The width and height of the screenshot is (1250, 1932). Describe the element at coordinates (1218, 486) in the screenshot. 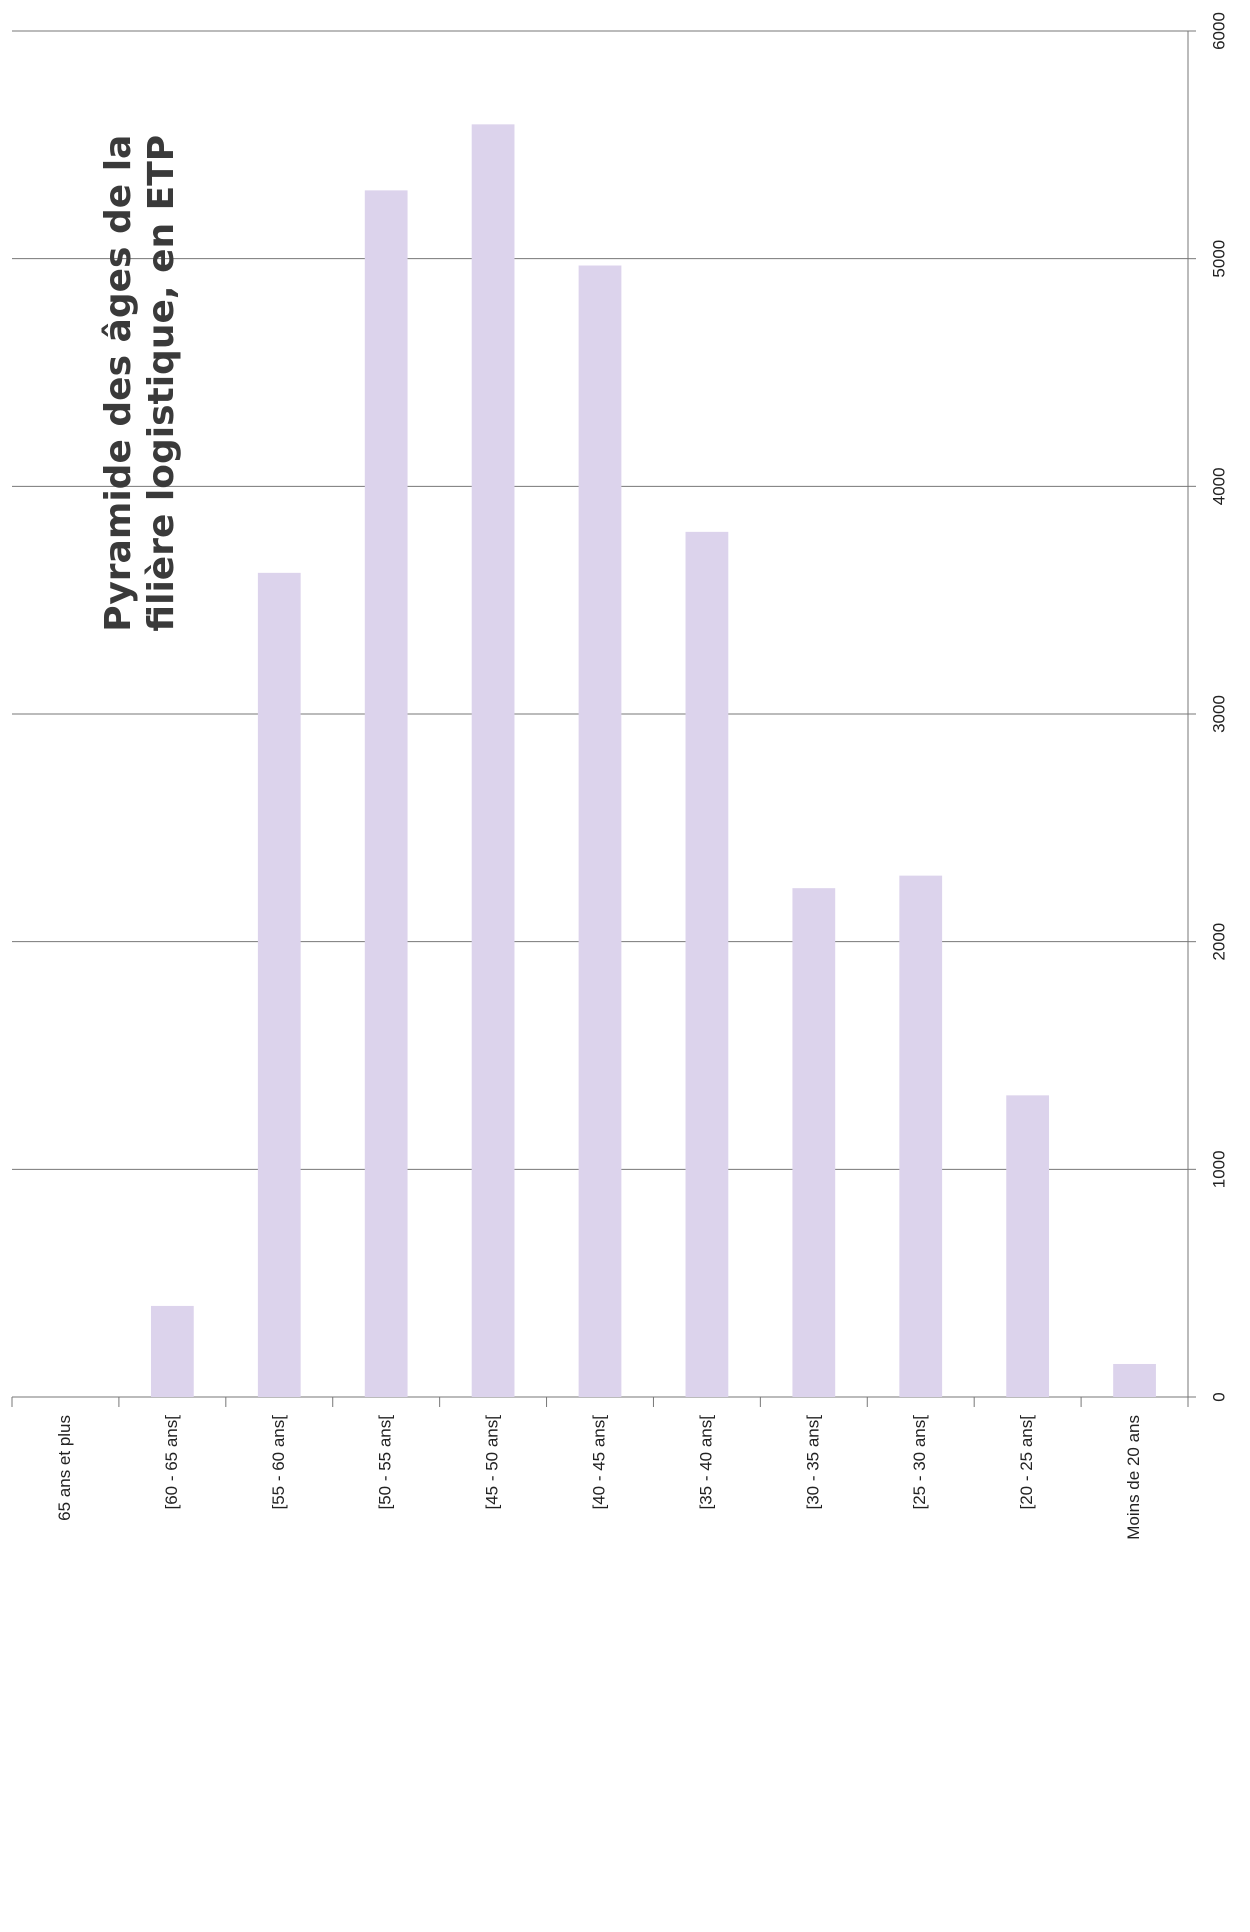

I see `y-tick-label: 4000` at that location.